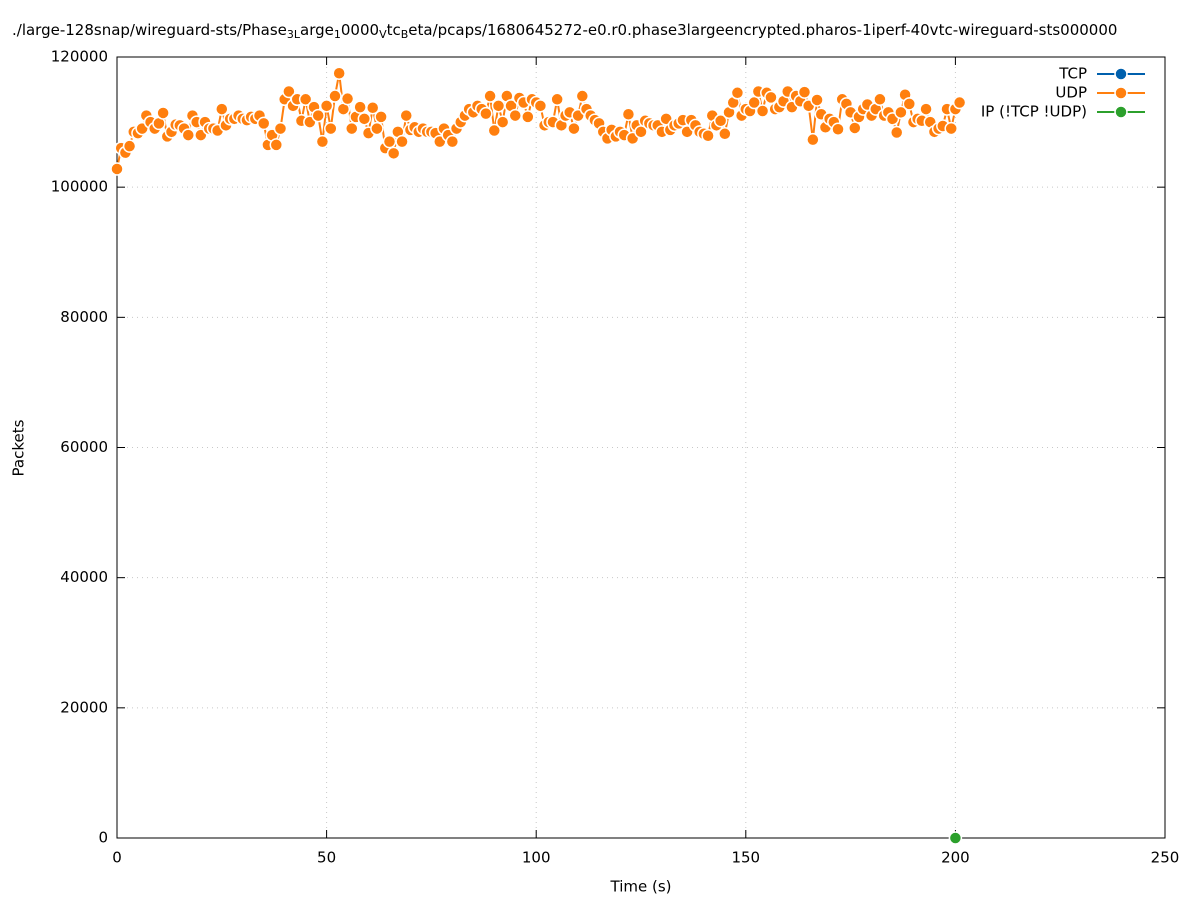  What do you see at coordinates (1071, 93) in the screenshot?
I see `legend-label: UDP` at bounding box center [1071, 93].